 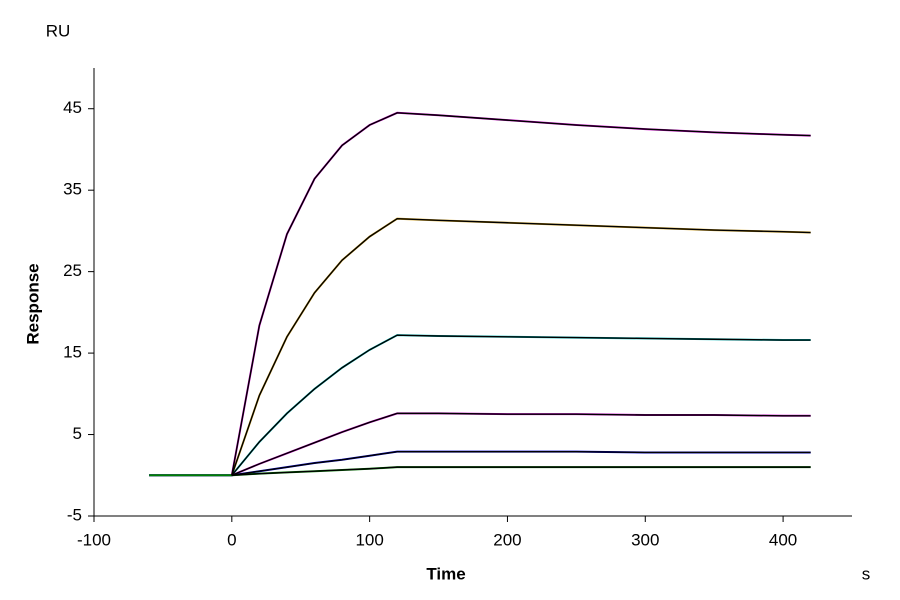 What do you see at coordinates (72, 189) in the screenshot?
I see `y-tick-label: 35` at bounding box center [72, 189].